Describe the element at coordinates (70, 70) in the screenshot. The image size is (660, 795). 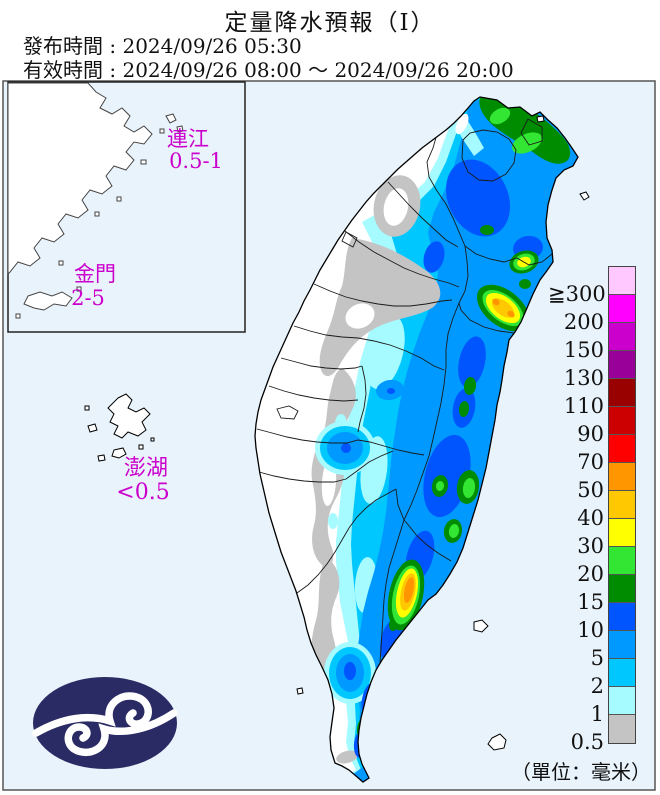
I see `valid-label: 有效時間 :` at that location.